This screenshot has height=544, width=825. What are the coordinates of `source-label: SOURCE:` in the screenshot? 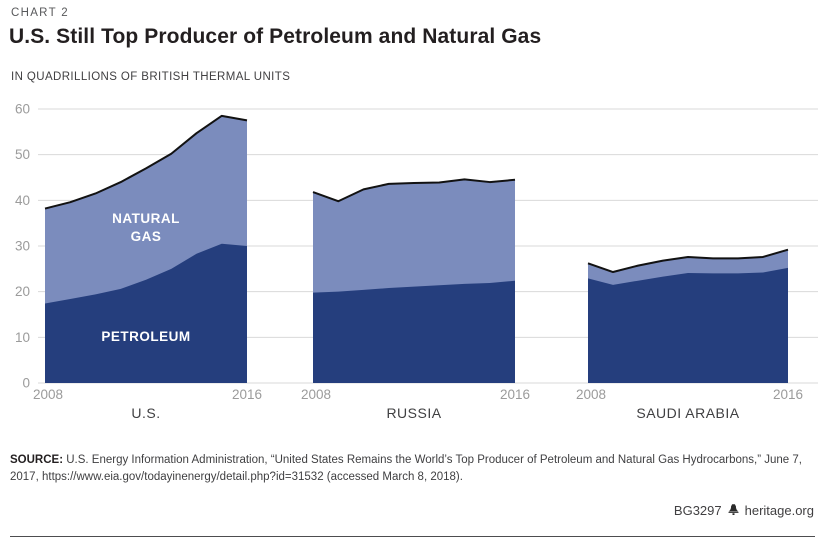 It's located at (37, 460).